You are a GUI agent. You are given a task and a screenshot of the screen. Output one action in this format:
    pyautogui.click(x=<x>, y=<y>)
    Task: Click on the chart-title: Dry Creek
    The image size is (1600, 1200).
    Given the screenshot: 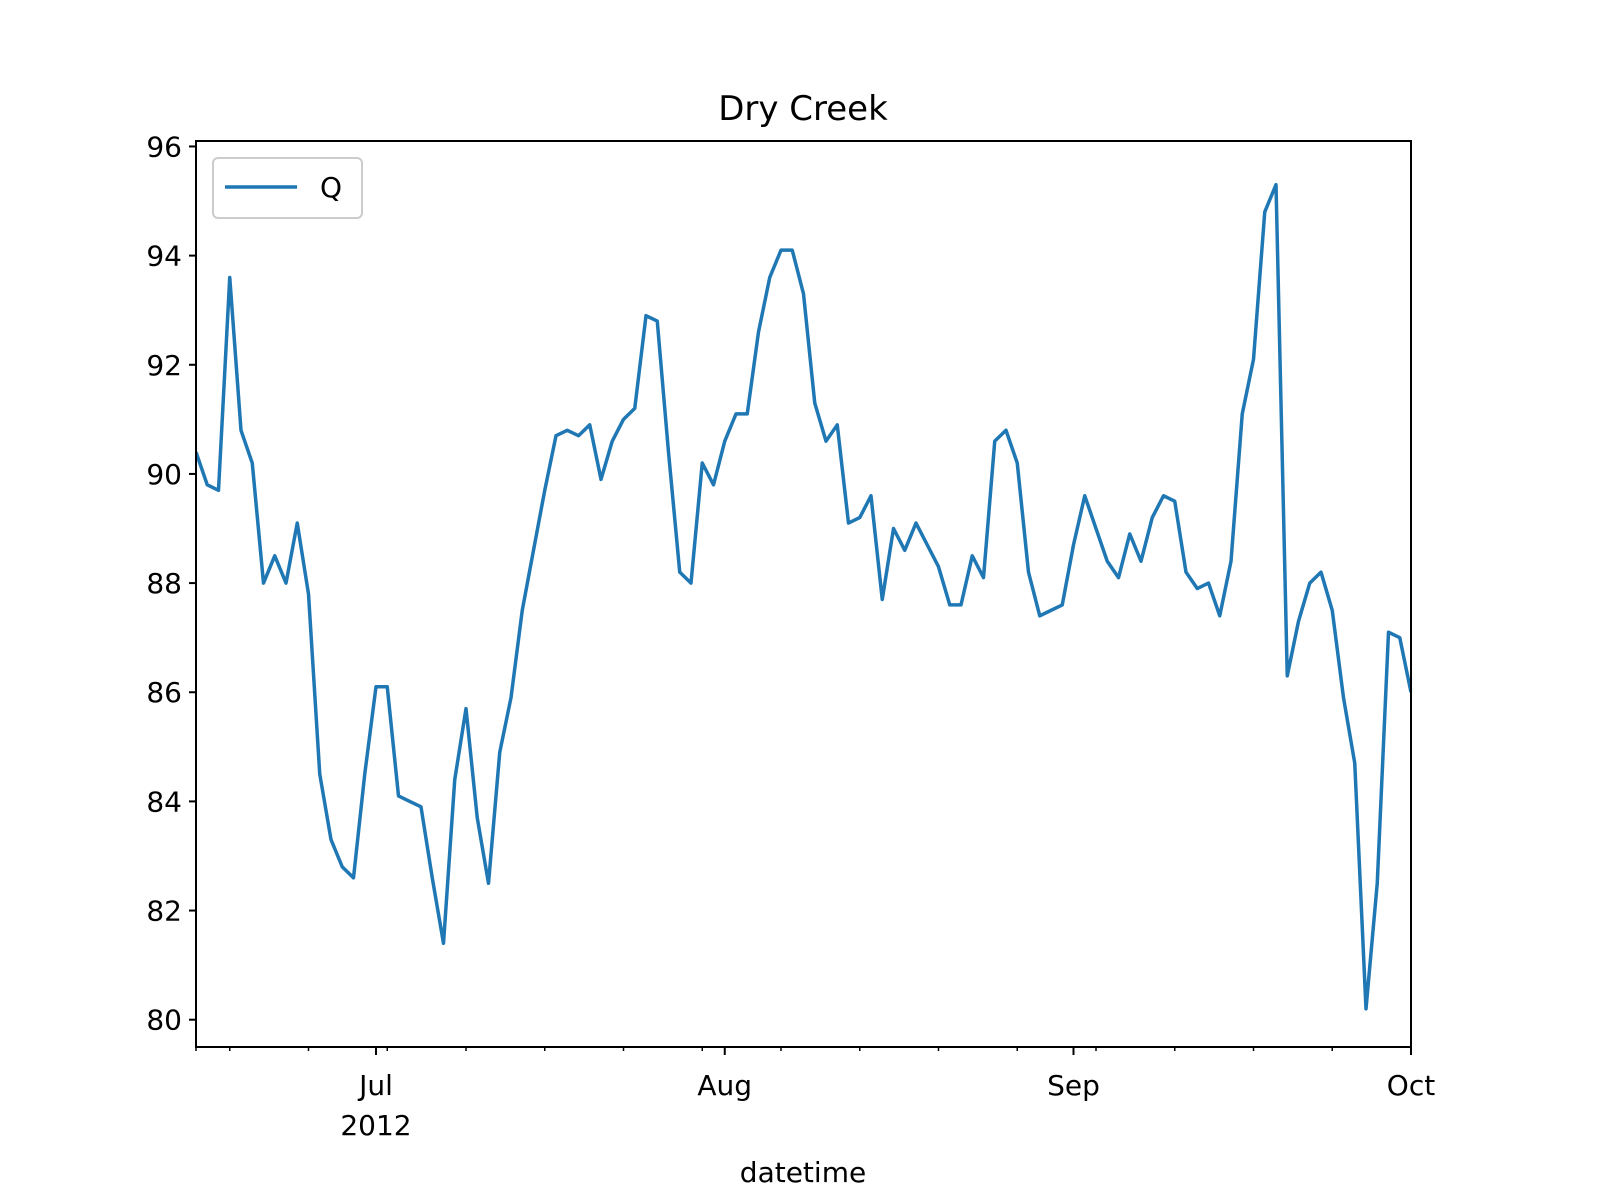 What is the action you would take?
    pyautogui.click(x=803, y=109)
    